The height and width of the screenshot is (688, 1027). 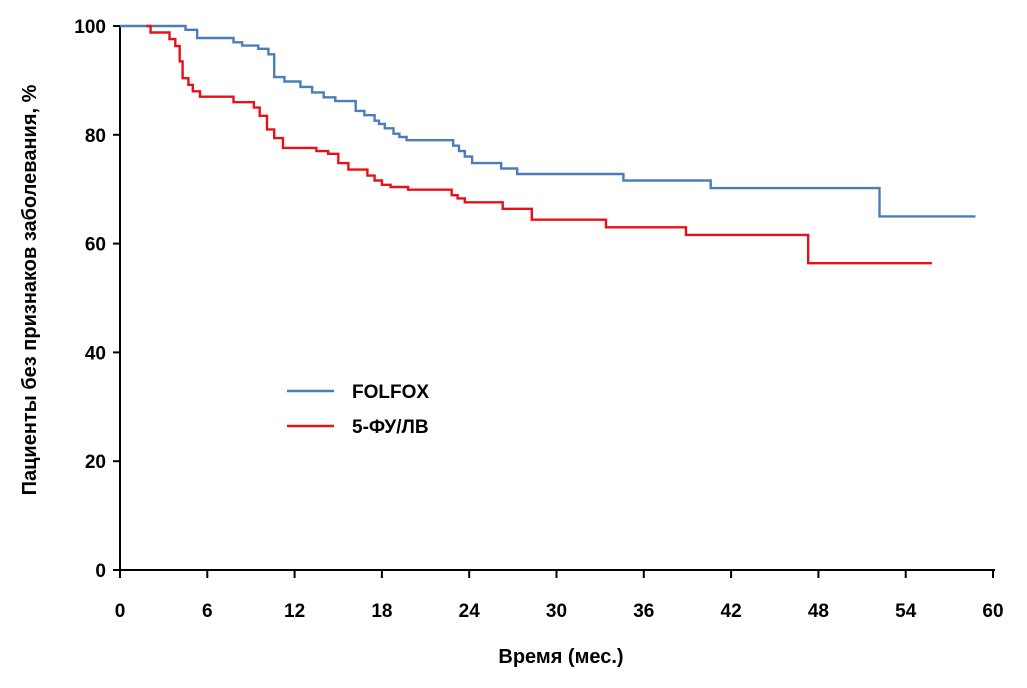 What do you see at coordinates (95, 353) in the screenshot?
I see `y-tick-label: 40` at bounding box center [95, 353].